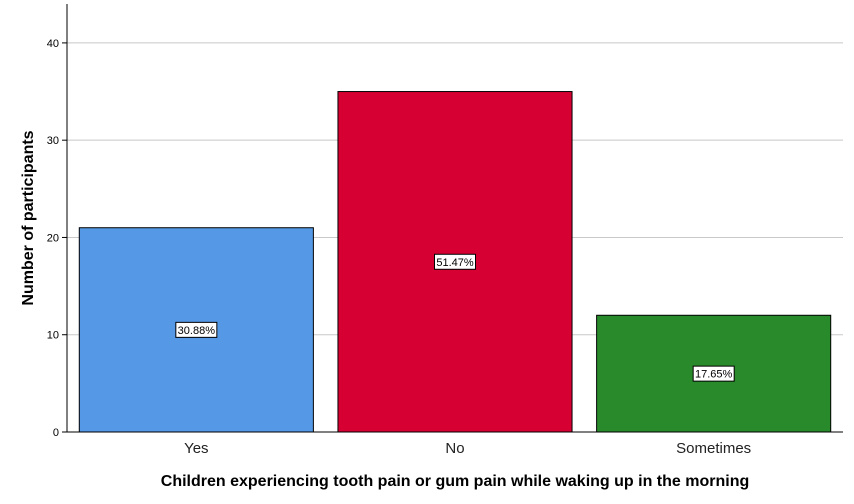 This screenshot has height=504, width=854. What do you see at coordinates (53, 238) in the screenshot?
I see `y-tick-label: 20` at bounding box center [53, 238].